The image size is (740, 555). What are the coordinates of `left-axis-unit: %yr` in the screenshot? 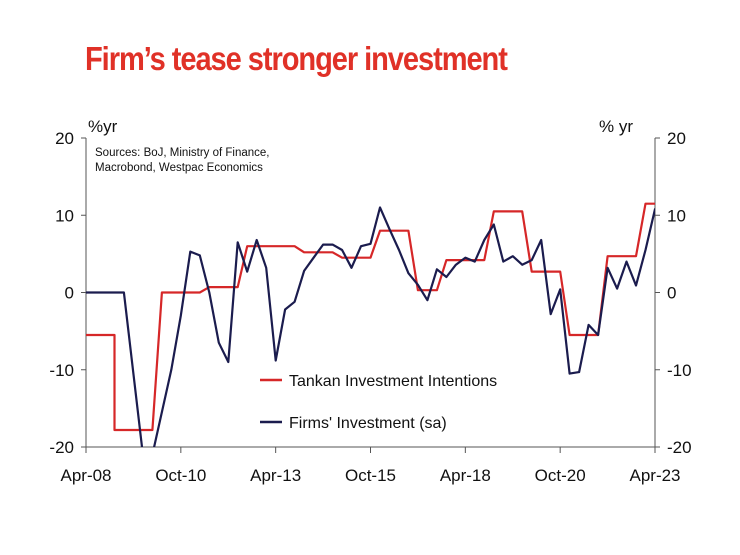 It's located at (103, 126).